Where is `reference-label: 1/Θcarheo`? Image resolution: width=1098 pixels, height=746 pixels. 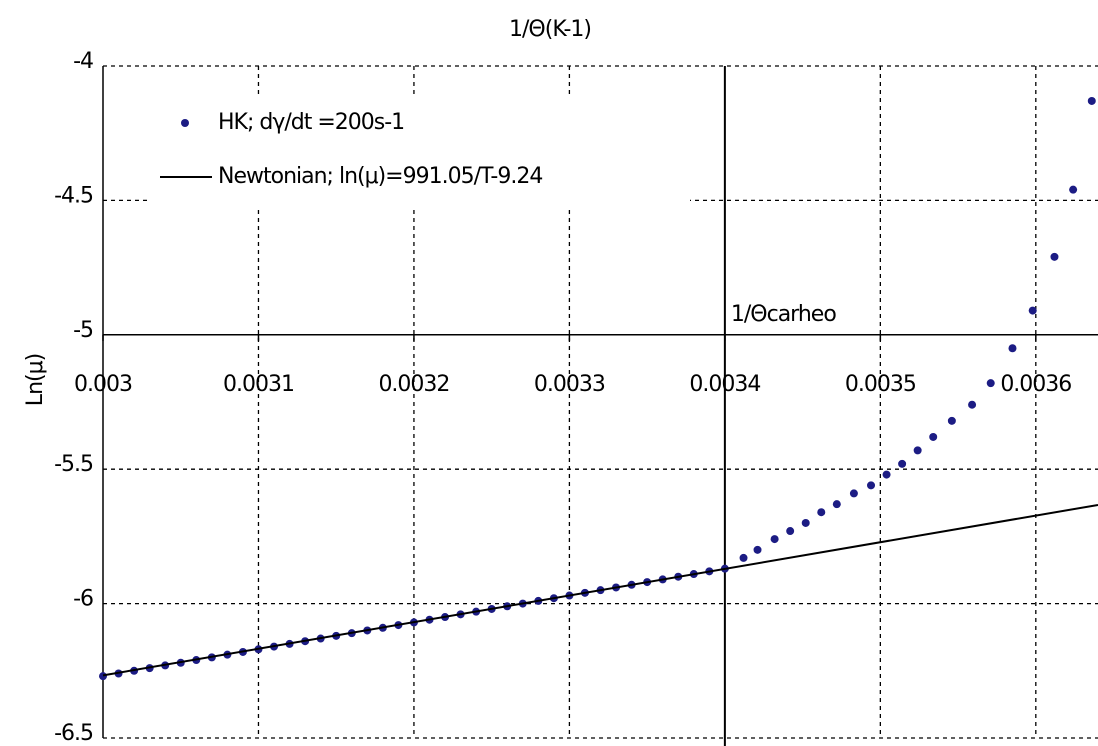
reference-label: 1/Θcarheo is located at coordinates (783, 314).